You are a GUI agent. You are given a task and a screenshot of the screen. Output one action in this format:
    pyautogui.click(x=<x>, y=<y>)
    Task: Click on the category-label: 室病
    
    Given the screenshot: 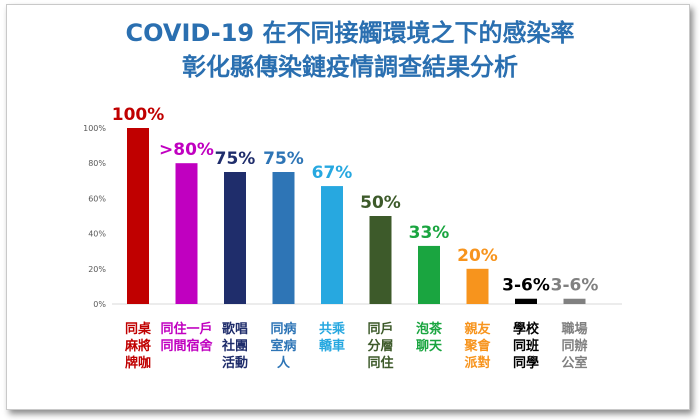 What is the action you would take?
    pyautogui.click(x=283, y=346)
    